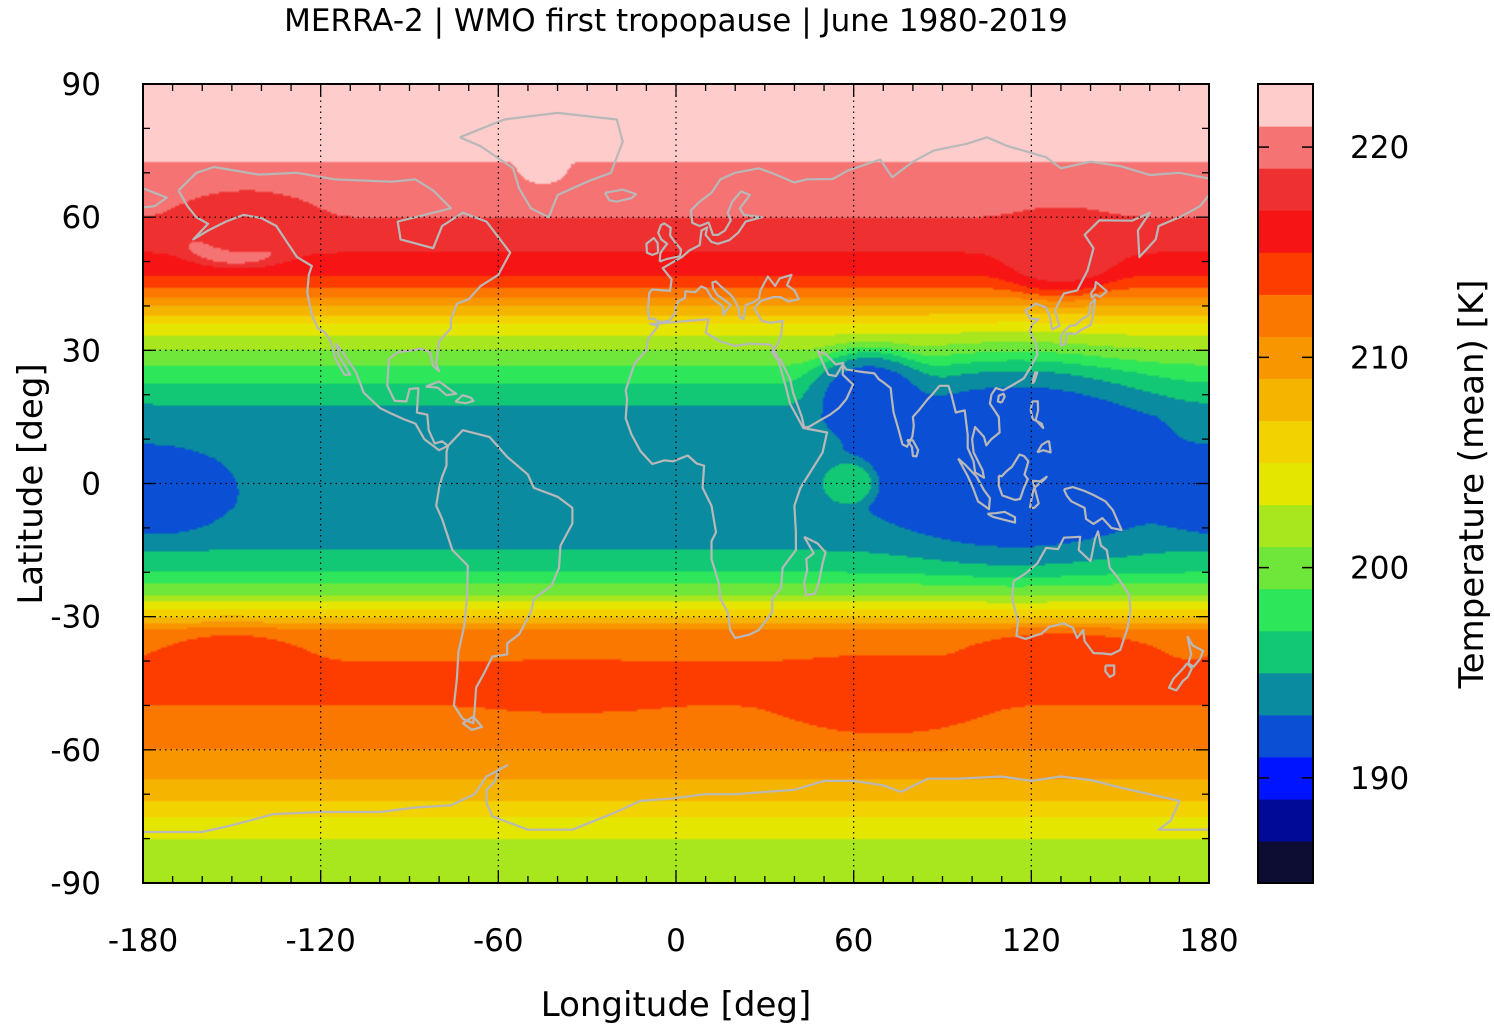  Describe the element at coordinates (75, 484) in the screenshot. I see `y-axis-ticks: 90 60 30 0 -30 -60 -90` at that location.